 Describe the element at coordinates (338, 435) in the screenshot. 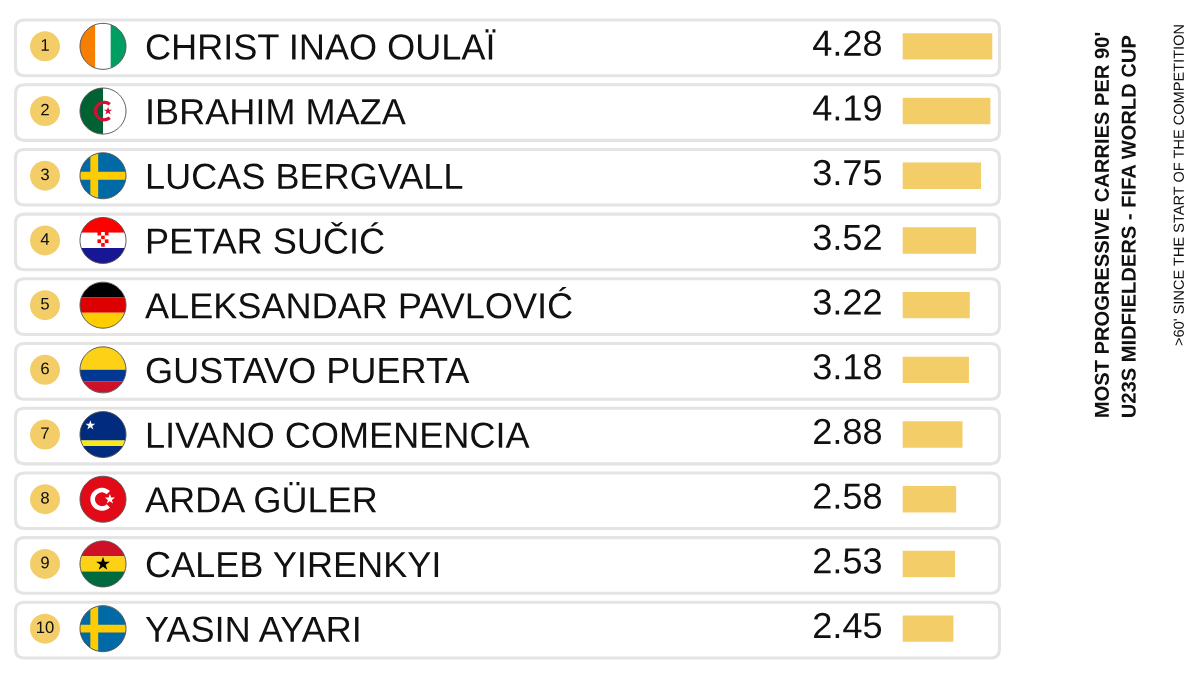

I see `y-tick-label: LIVANO COMENENCIA` at that location.